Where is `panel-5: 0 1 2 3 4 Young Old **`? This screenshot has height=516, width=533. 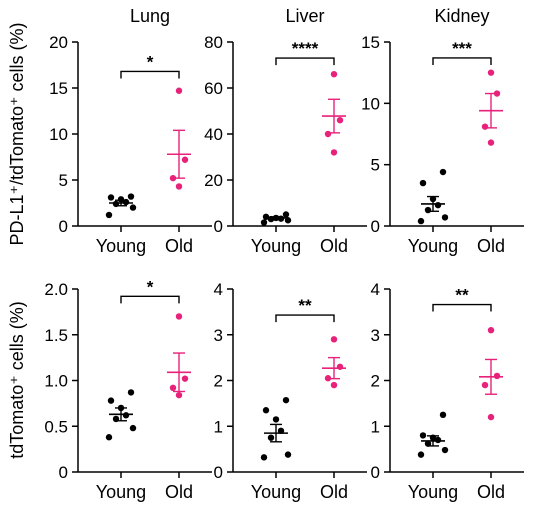
panel-5: 0 1 2 3 4 Young Old ** is located at coordinates (447, 391).